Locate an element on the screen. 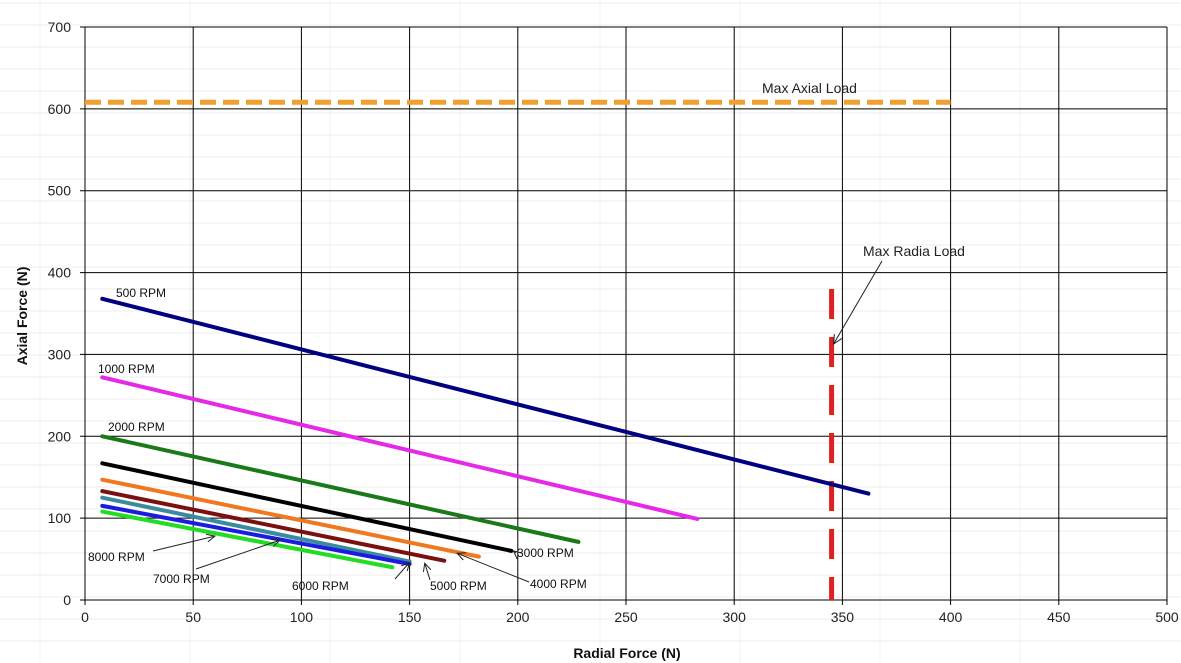 This screenshot has height=663, width=1181. arrowhead-5000-rpm is located at coordinates (427, 567).